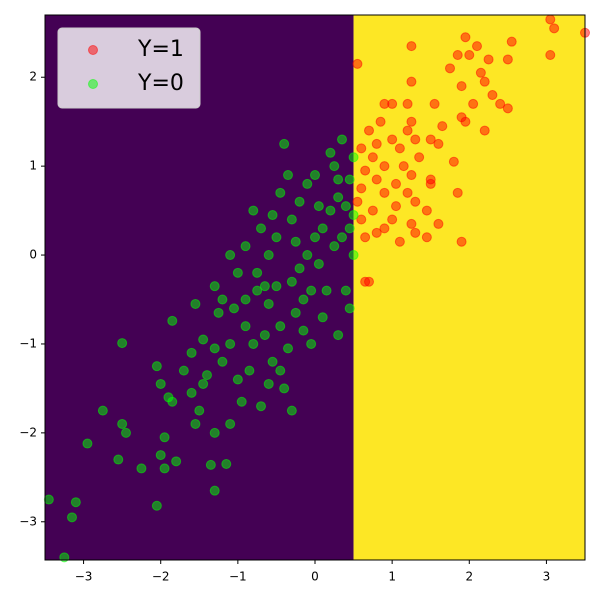  What do you see at coordinates (28, 343) in the screenshot?
I see `y-tick-label: −1` at bounding box center [28, 343].